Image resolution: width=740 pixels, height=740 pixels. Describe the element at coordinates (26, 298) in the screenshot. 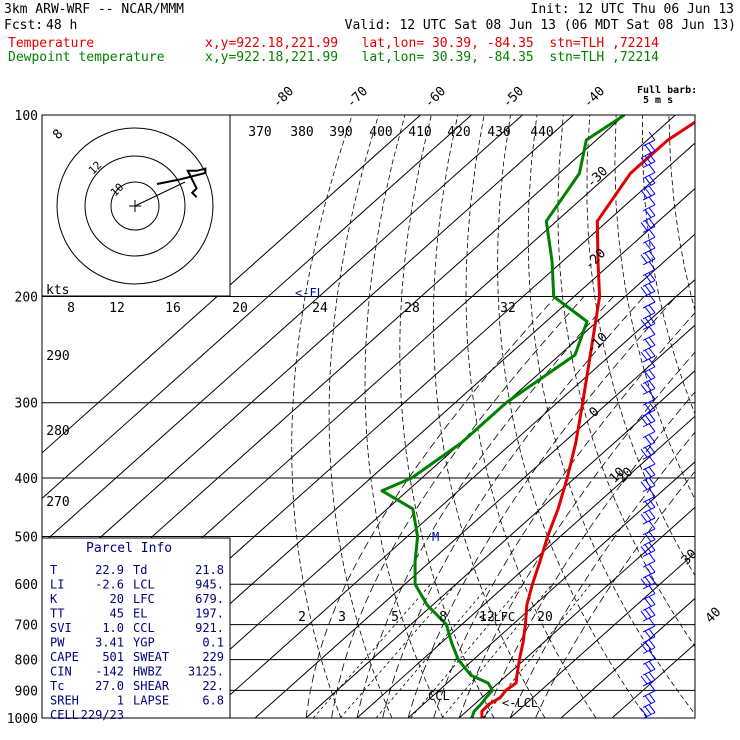

I see `pressure-label-200: 200` at that location.